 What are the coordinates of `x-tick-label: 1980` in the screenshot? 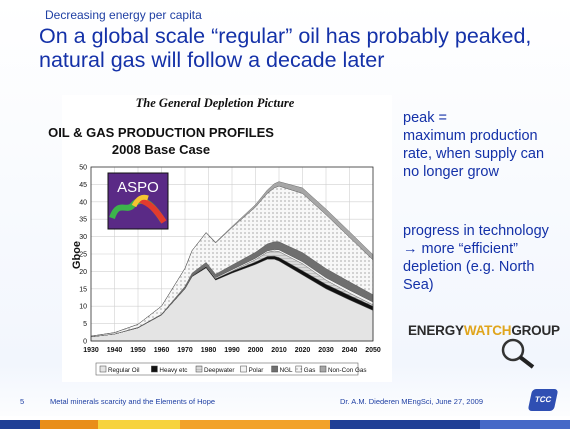 It's located at (209, 350).